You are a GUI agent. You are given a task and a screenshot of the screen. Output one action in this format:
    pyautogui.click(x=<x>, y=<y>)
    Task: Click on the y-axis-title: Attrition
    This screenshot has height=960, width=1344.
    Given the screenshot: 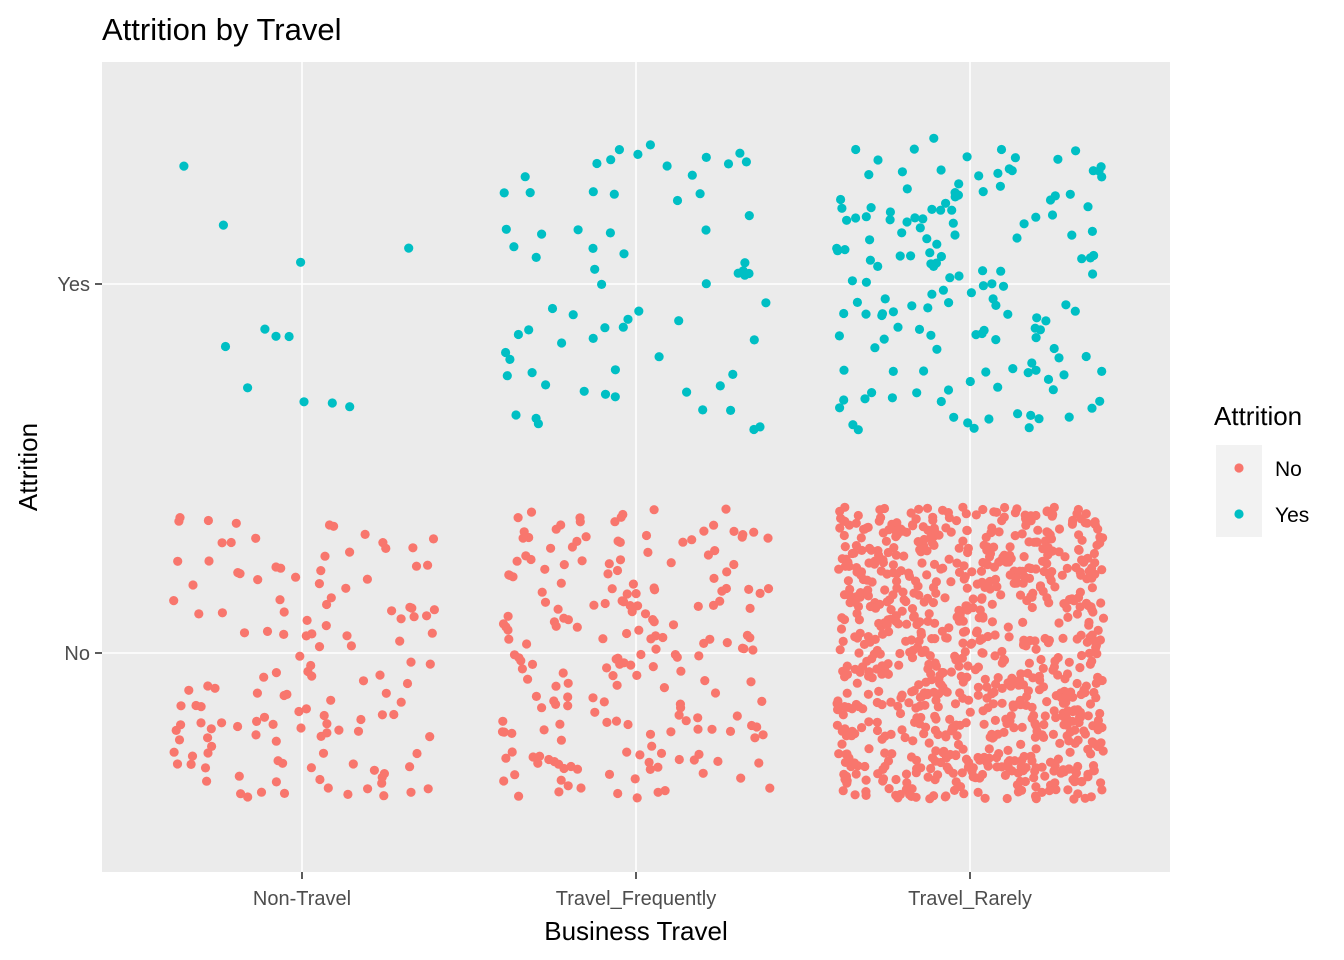 What is the action you would take?
    pyautogui.click(x=28, y=467)
    